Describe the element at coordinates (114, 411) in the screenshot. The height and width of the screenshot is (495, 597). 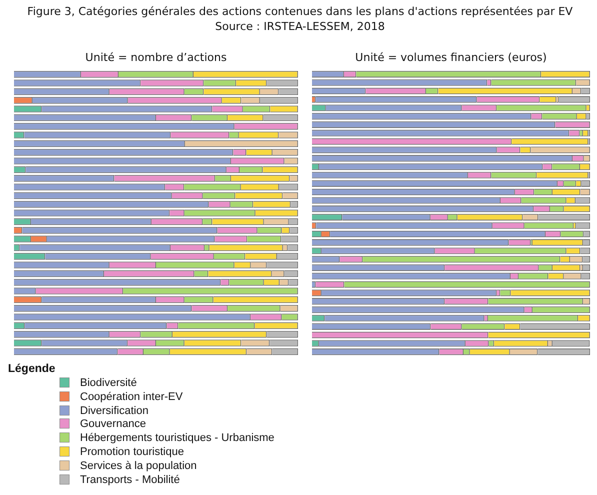
I see `legend-label: Diversification` at that location.